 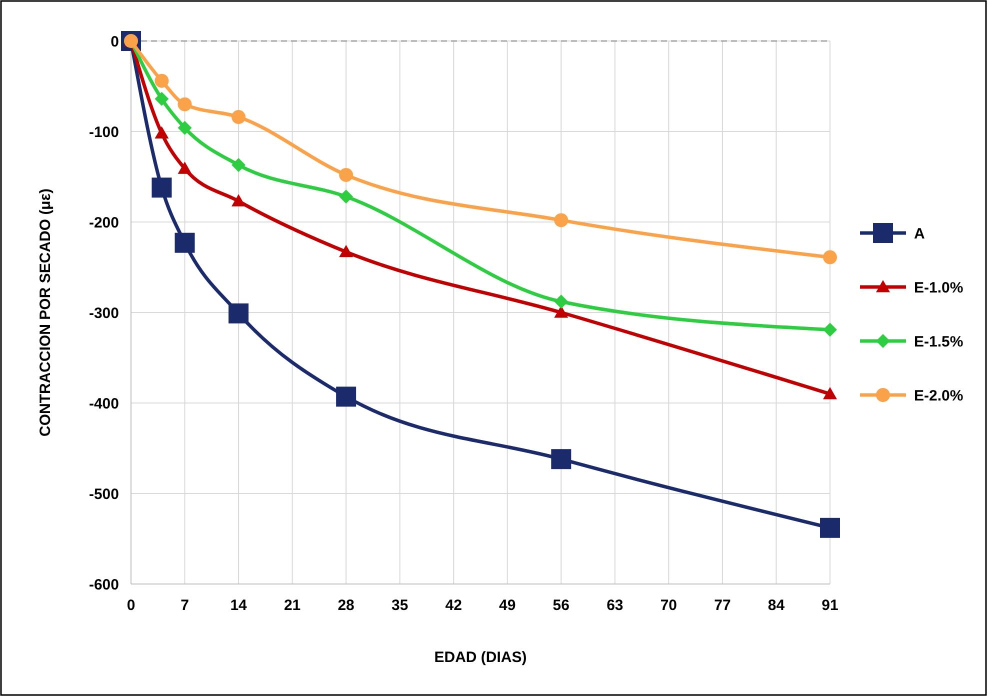 What do you see at coordinates (184, 605) in the screenshot?
I see `x-tick-label: 7` at bounding box center [184, 605].